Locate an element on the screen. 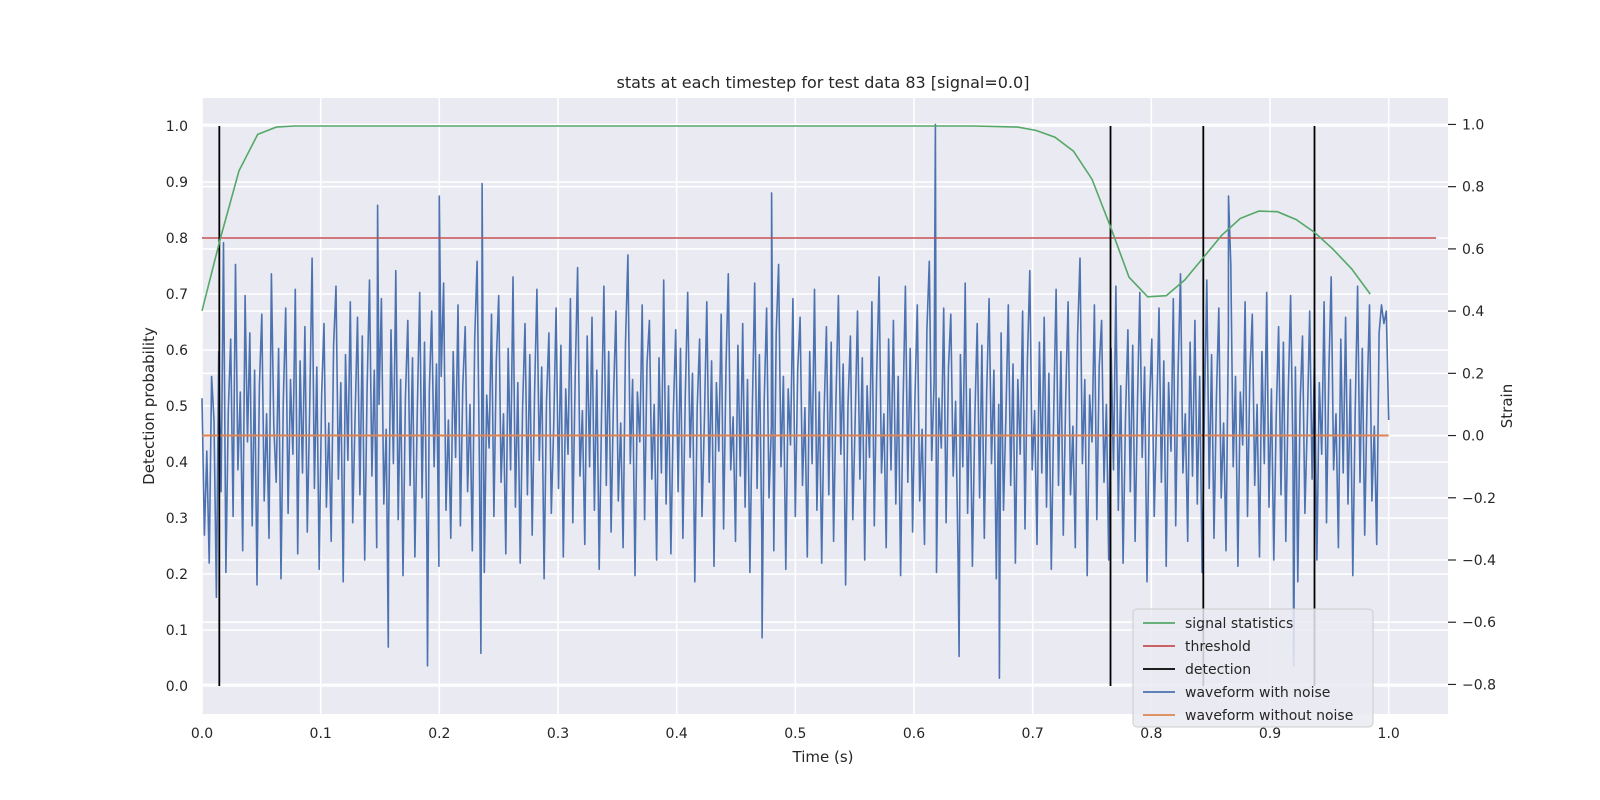 The image size is (1600, 800). y-right-tick-label: 0.4 is located at coordinates (1473, 312).